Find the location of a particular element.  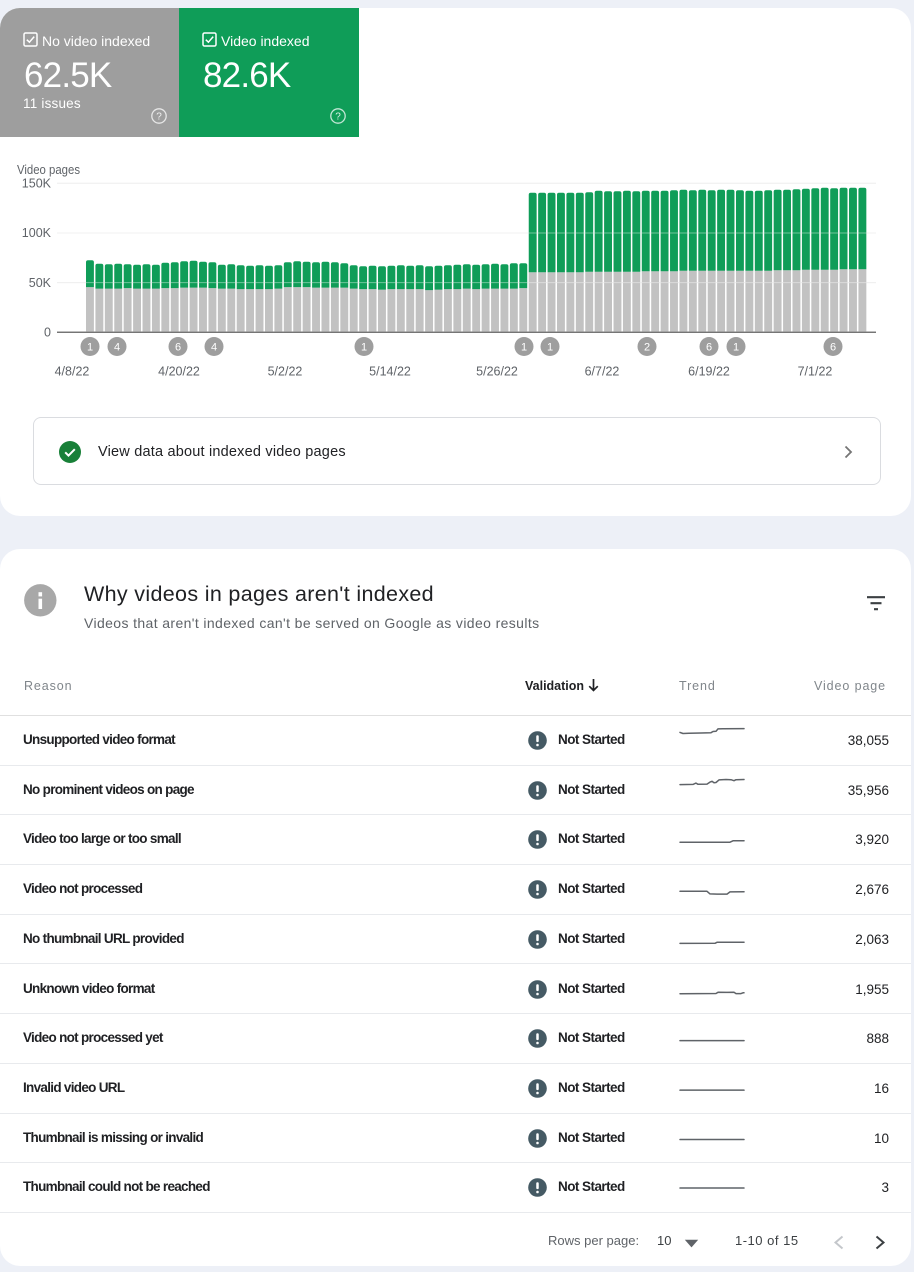

svg-text: 6/19/22 is located at coordinates (709, 372).